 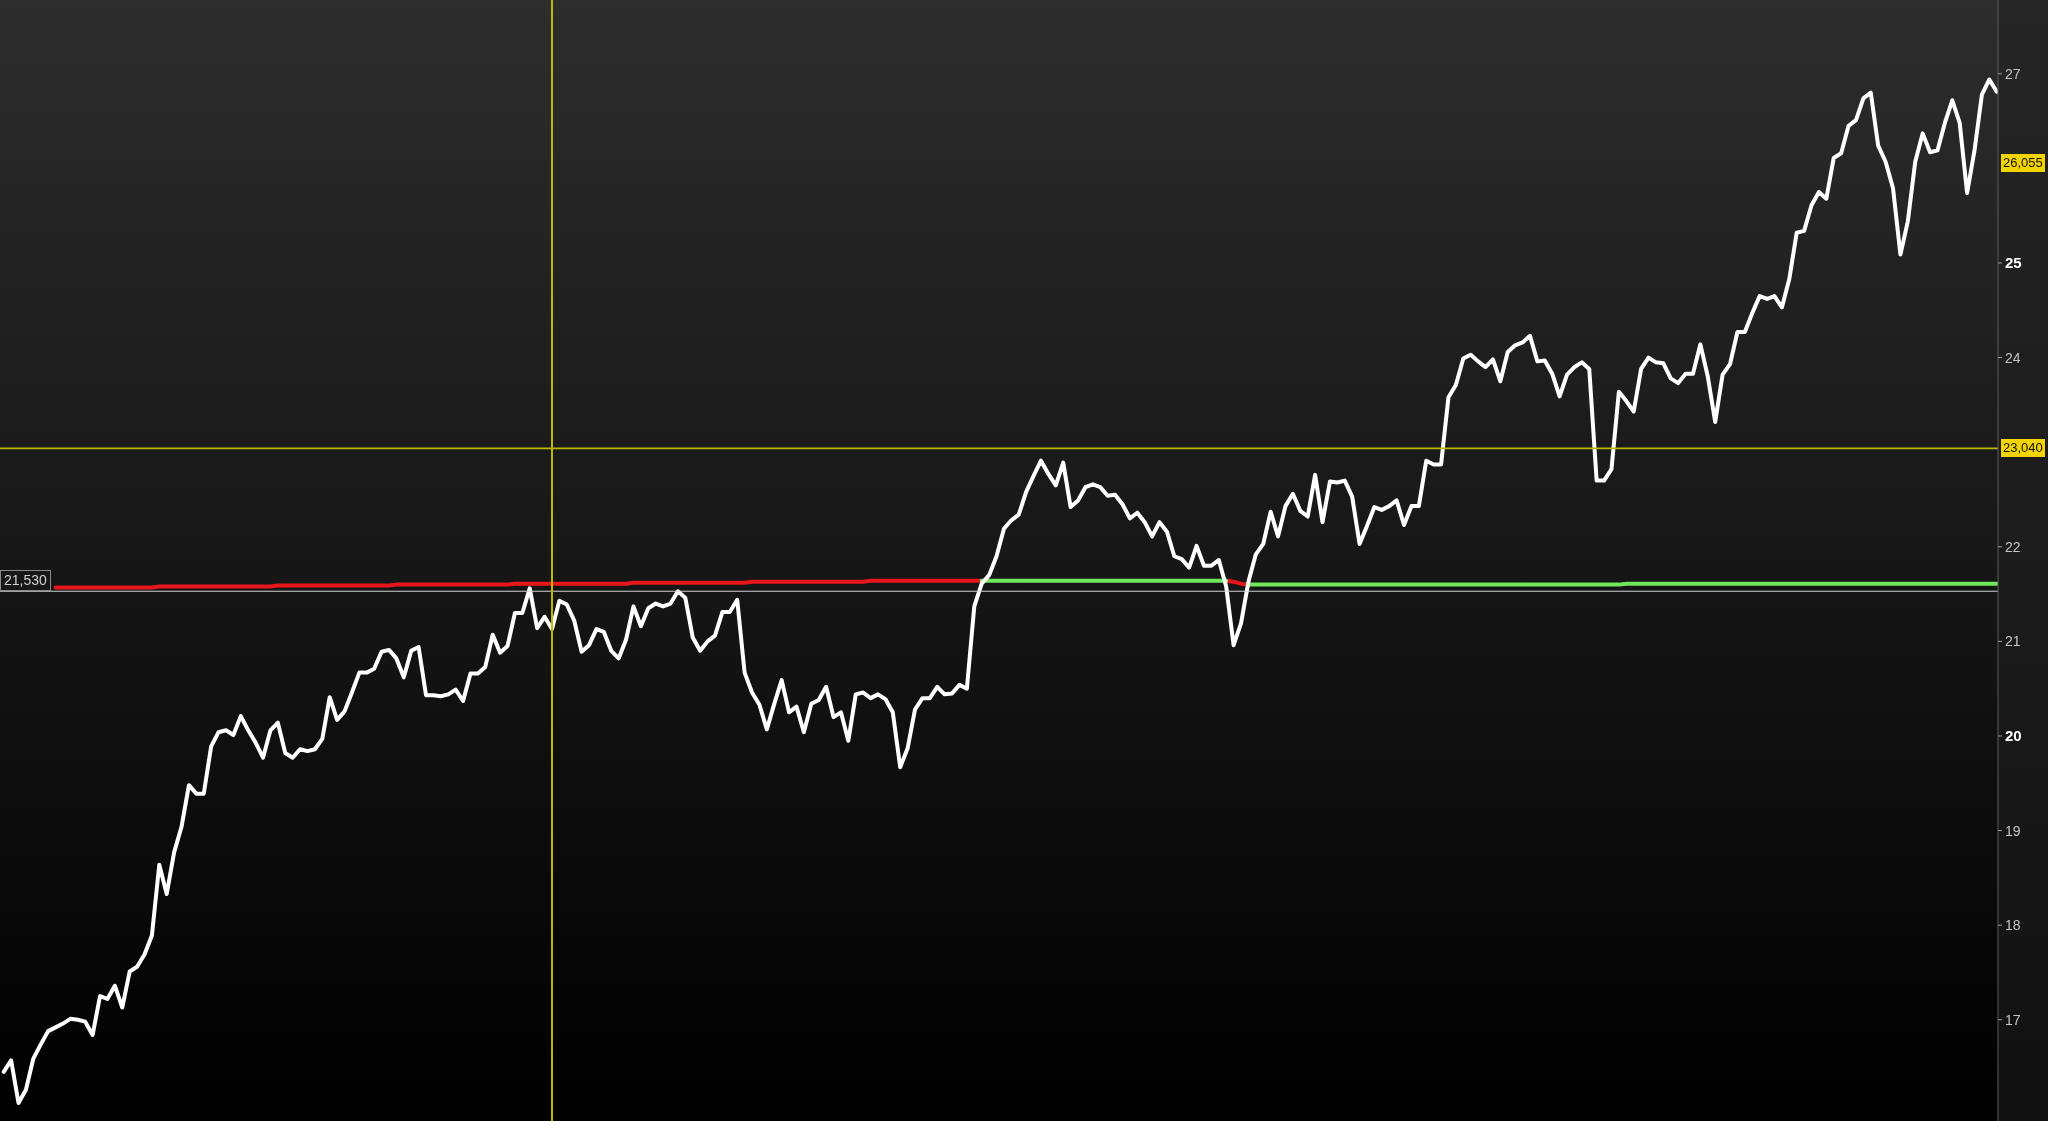 I want to click on annotation: 23,040, so click(x=2023, y=448).